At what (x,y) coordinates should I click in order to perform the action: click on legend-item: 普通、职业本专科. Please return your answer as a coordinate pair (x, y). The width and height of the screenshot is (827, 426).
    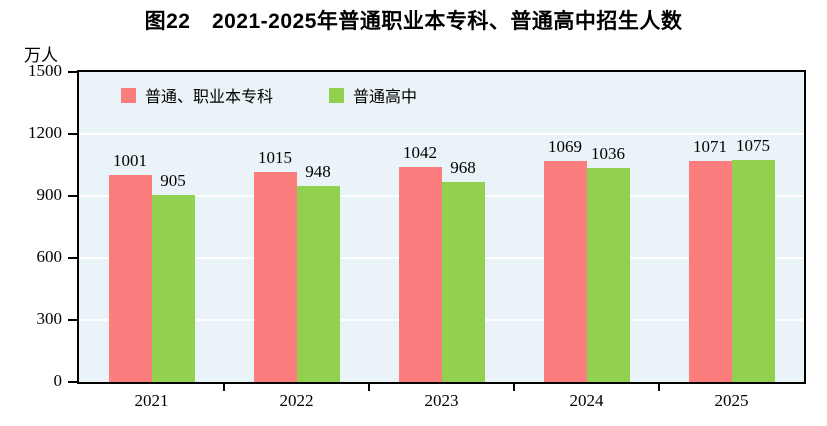
    Looking at the image, I should click on (197, 95).